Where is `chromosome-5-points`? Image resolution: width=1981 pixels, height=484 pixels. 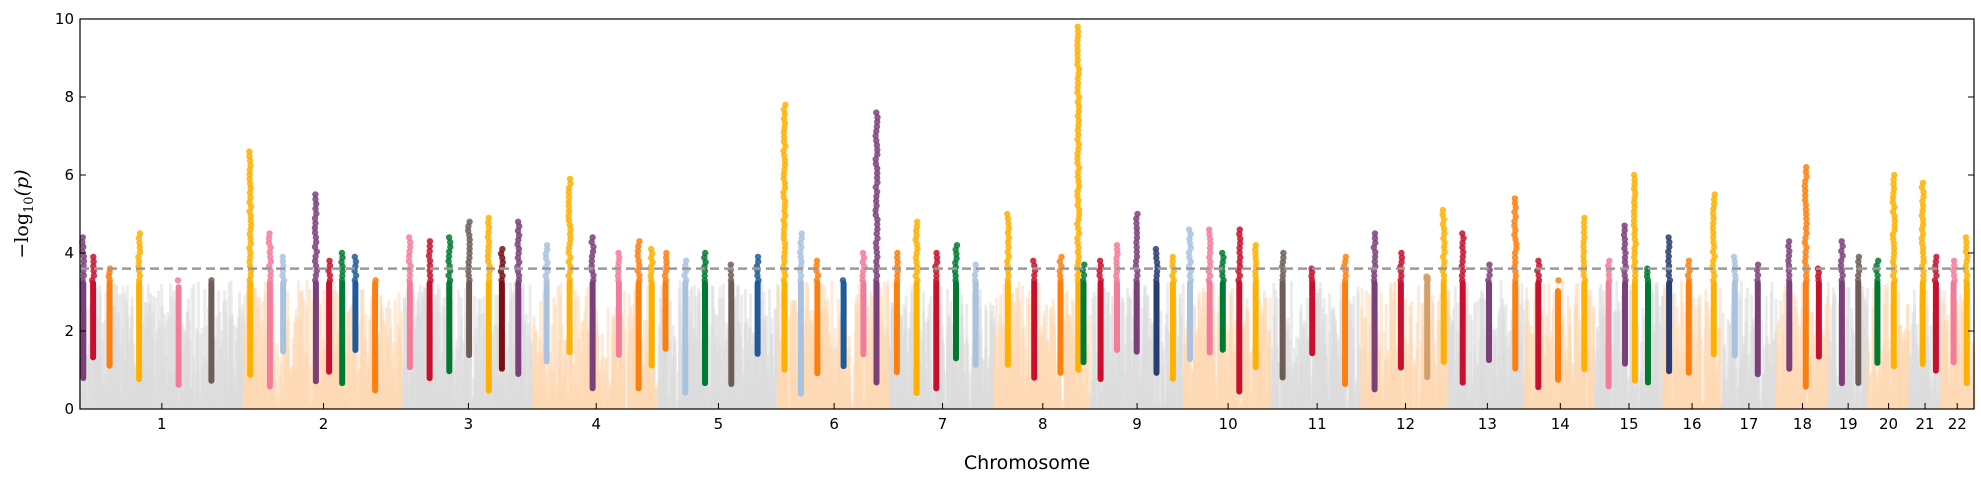 chromosome-5-points is located at coordinates (718, 344).